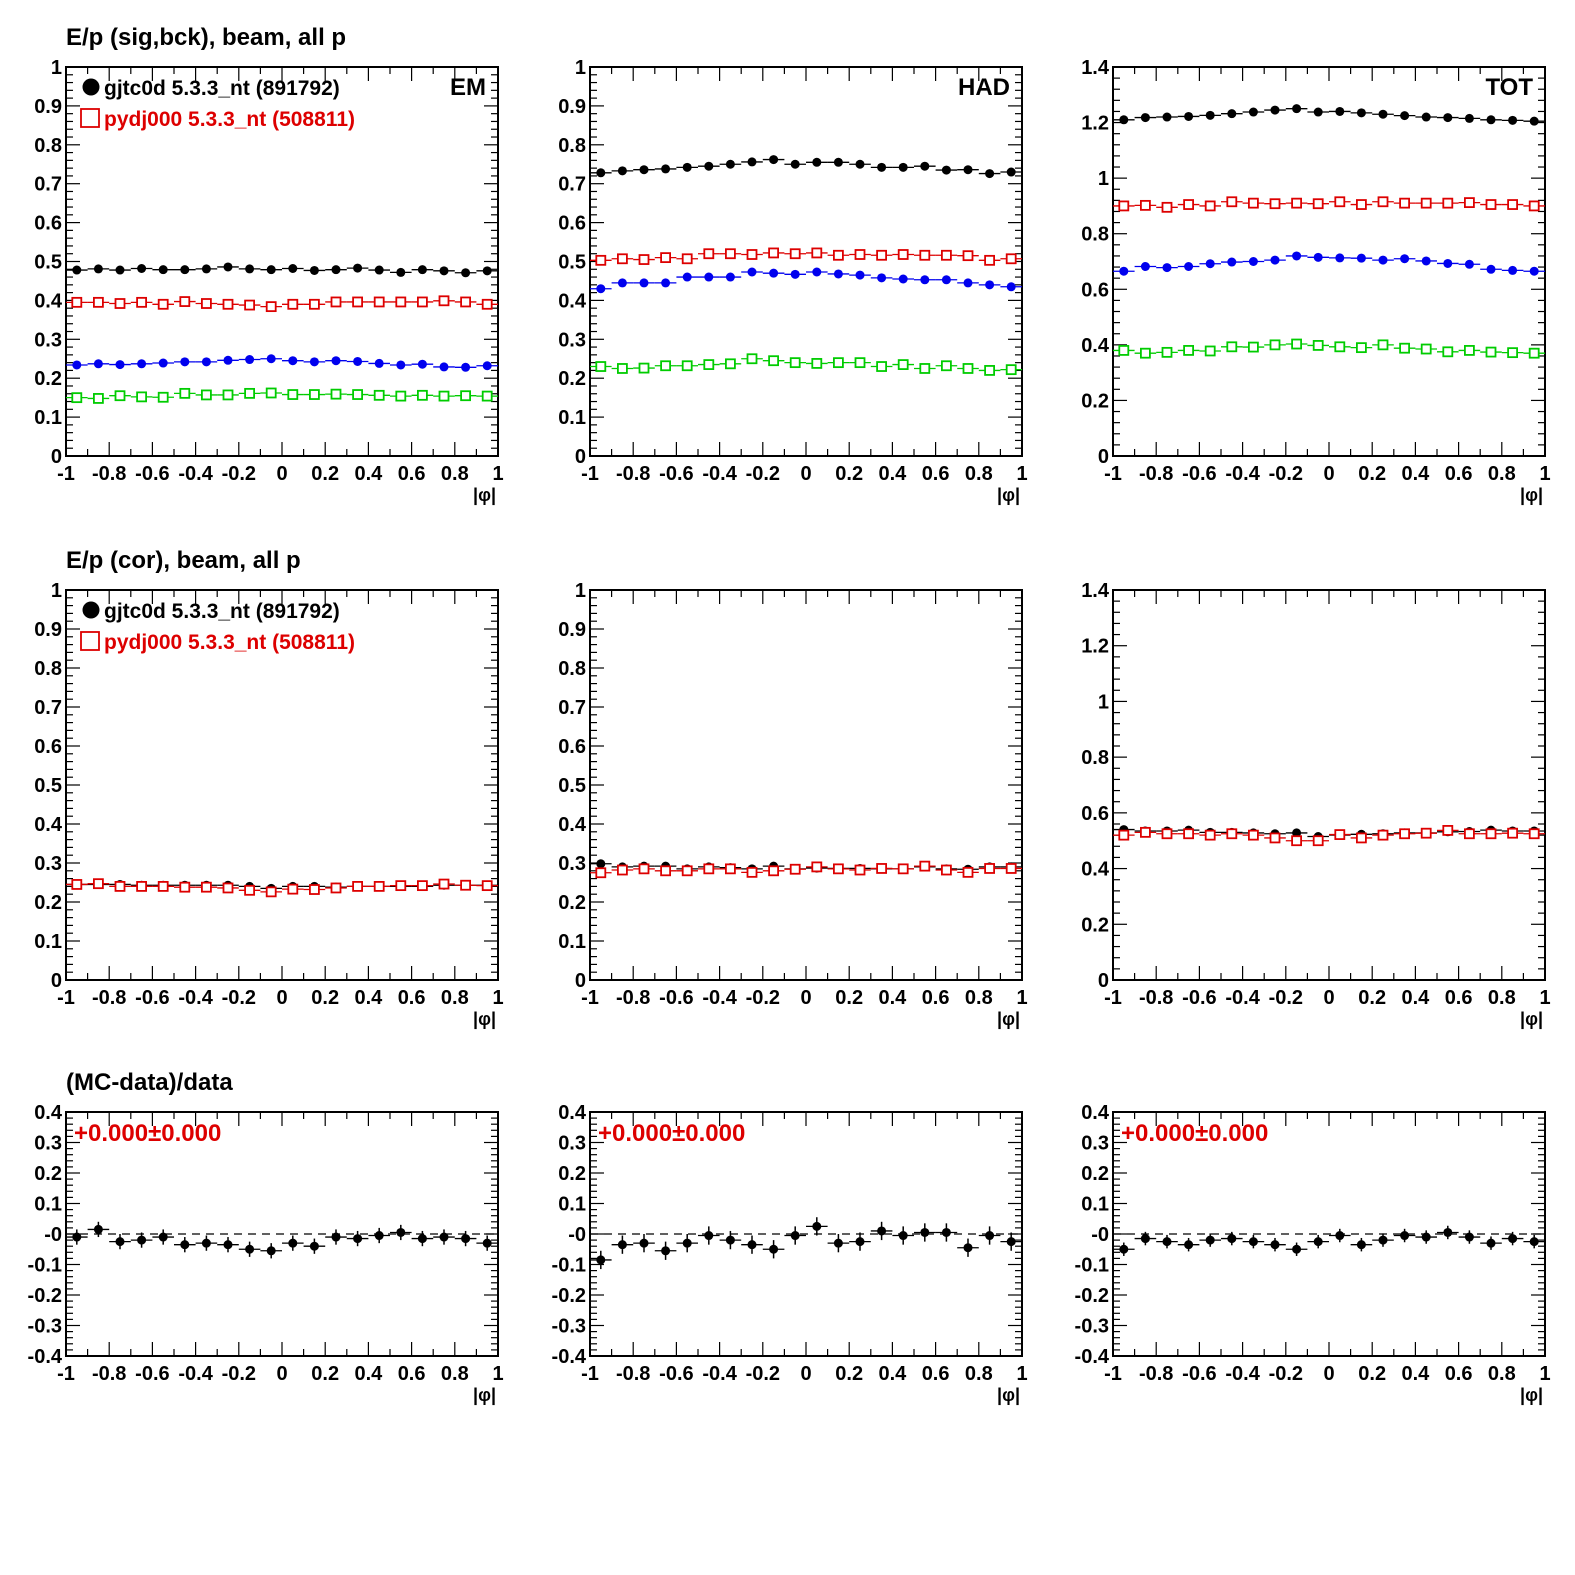 The image size is (1575, 1575). What do you see at coordinates (91, 610) in the screenshot?
I see `legend-marker-circle` at bounding box center [91, 610].